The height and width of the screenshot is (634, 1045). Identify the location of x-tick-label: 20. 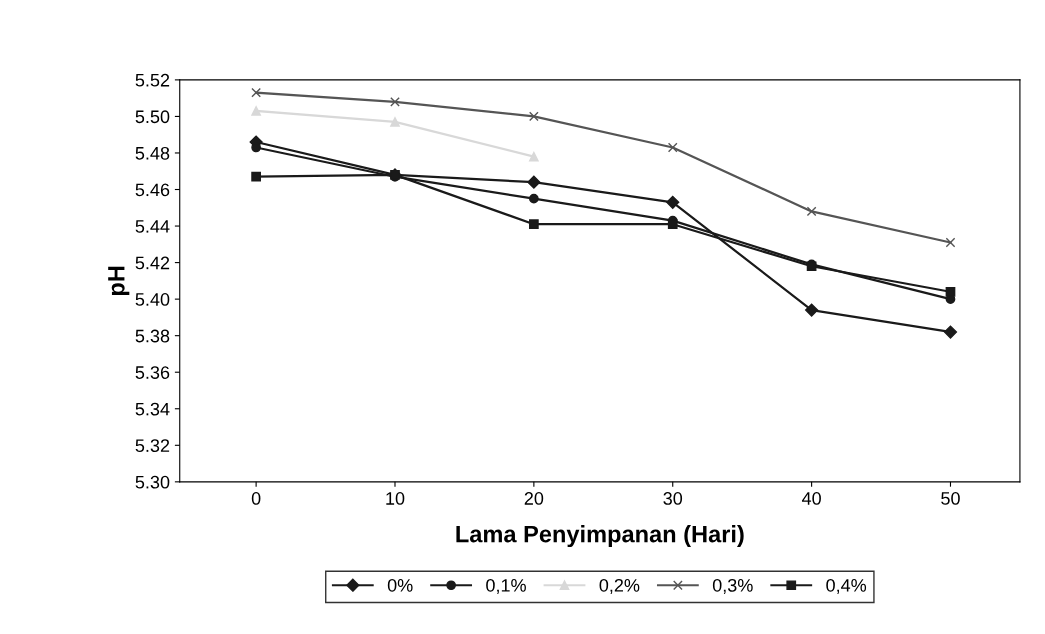
(534, 498).